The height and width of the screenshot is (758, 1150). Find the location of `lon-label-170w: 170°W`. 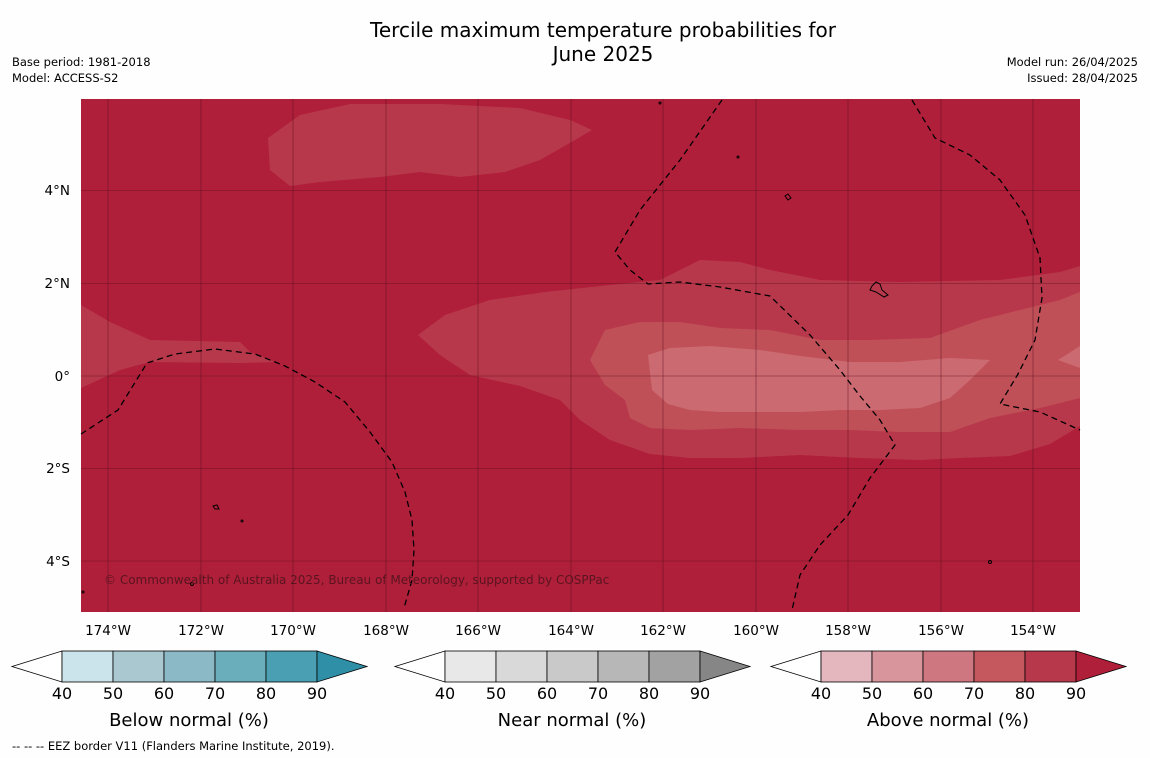

lon-label-170w: 170°W is located at coordinates (293, 631).